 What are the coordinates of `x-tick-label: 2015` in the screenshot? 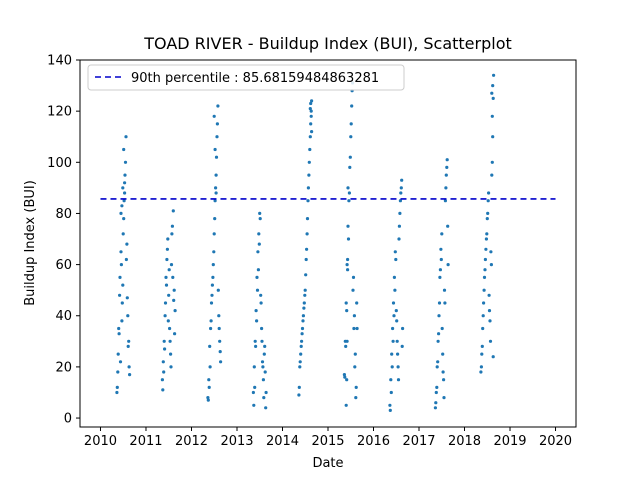 It's located at (327, 441).